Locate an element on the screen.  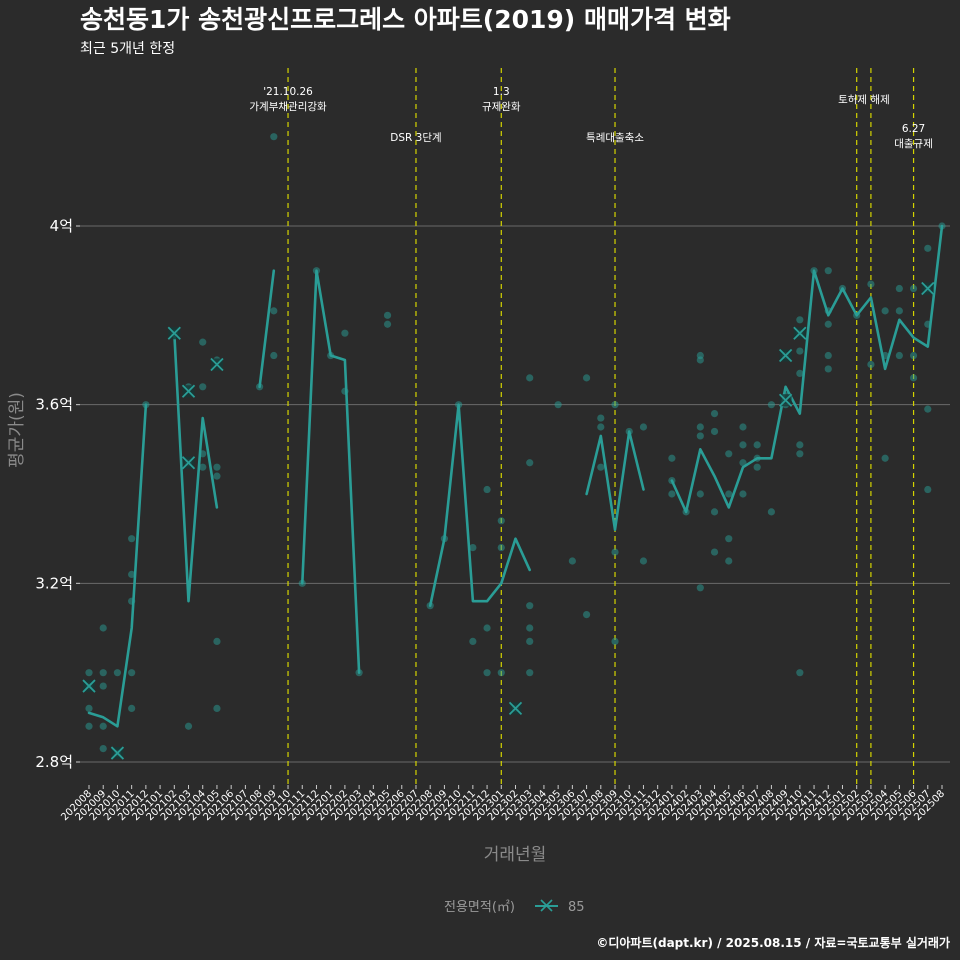
legend: 전용면적(㎡) 85 is located at coordinates (514, 907).